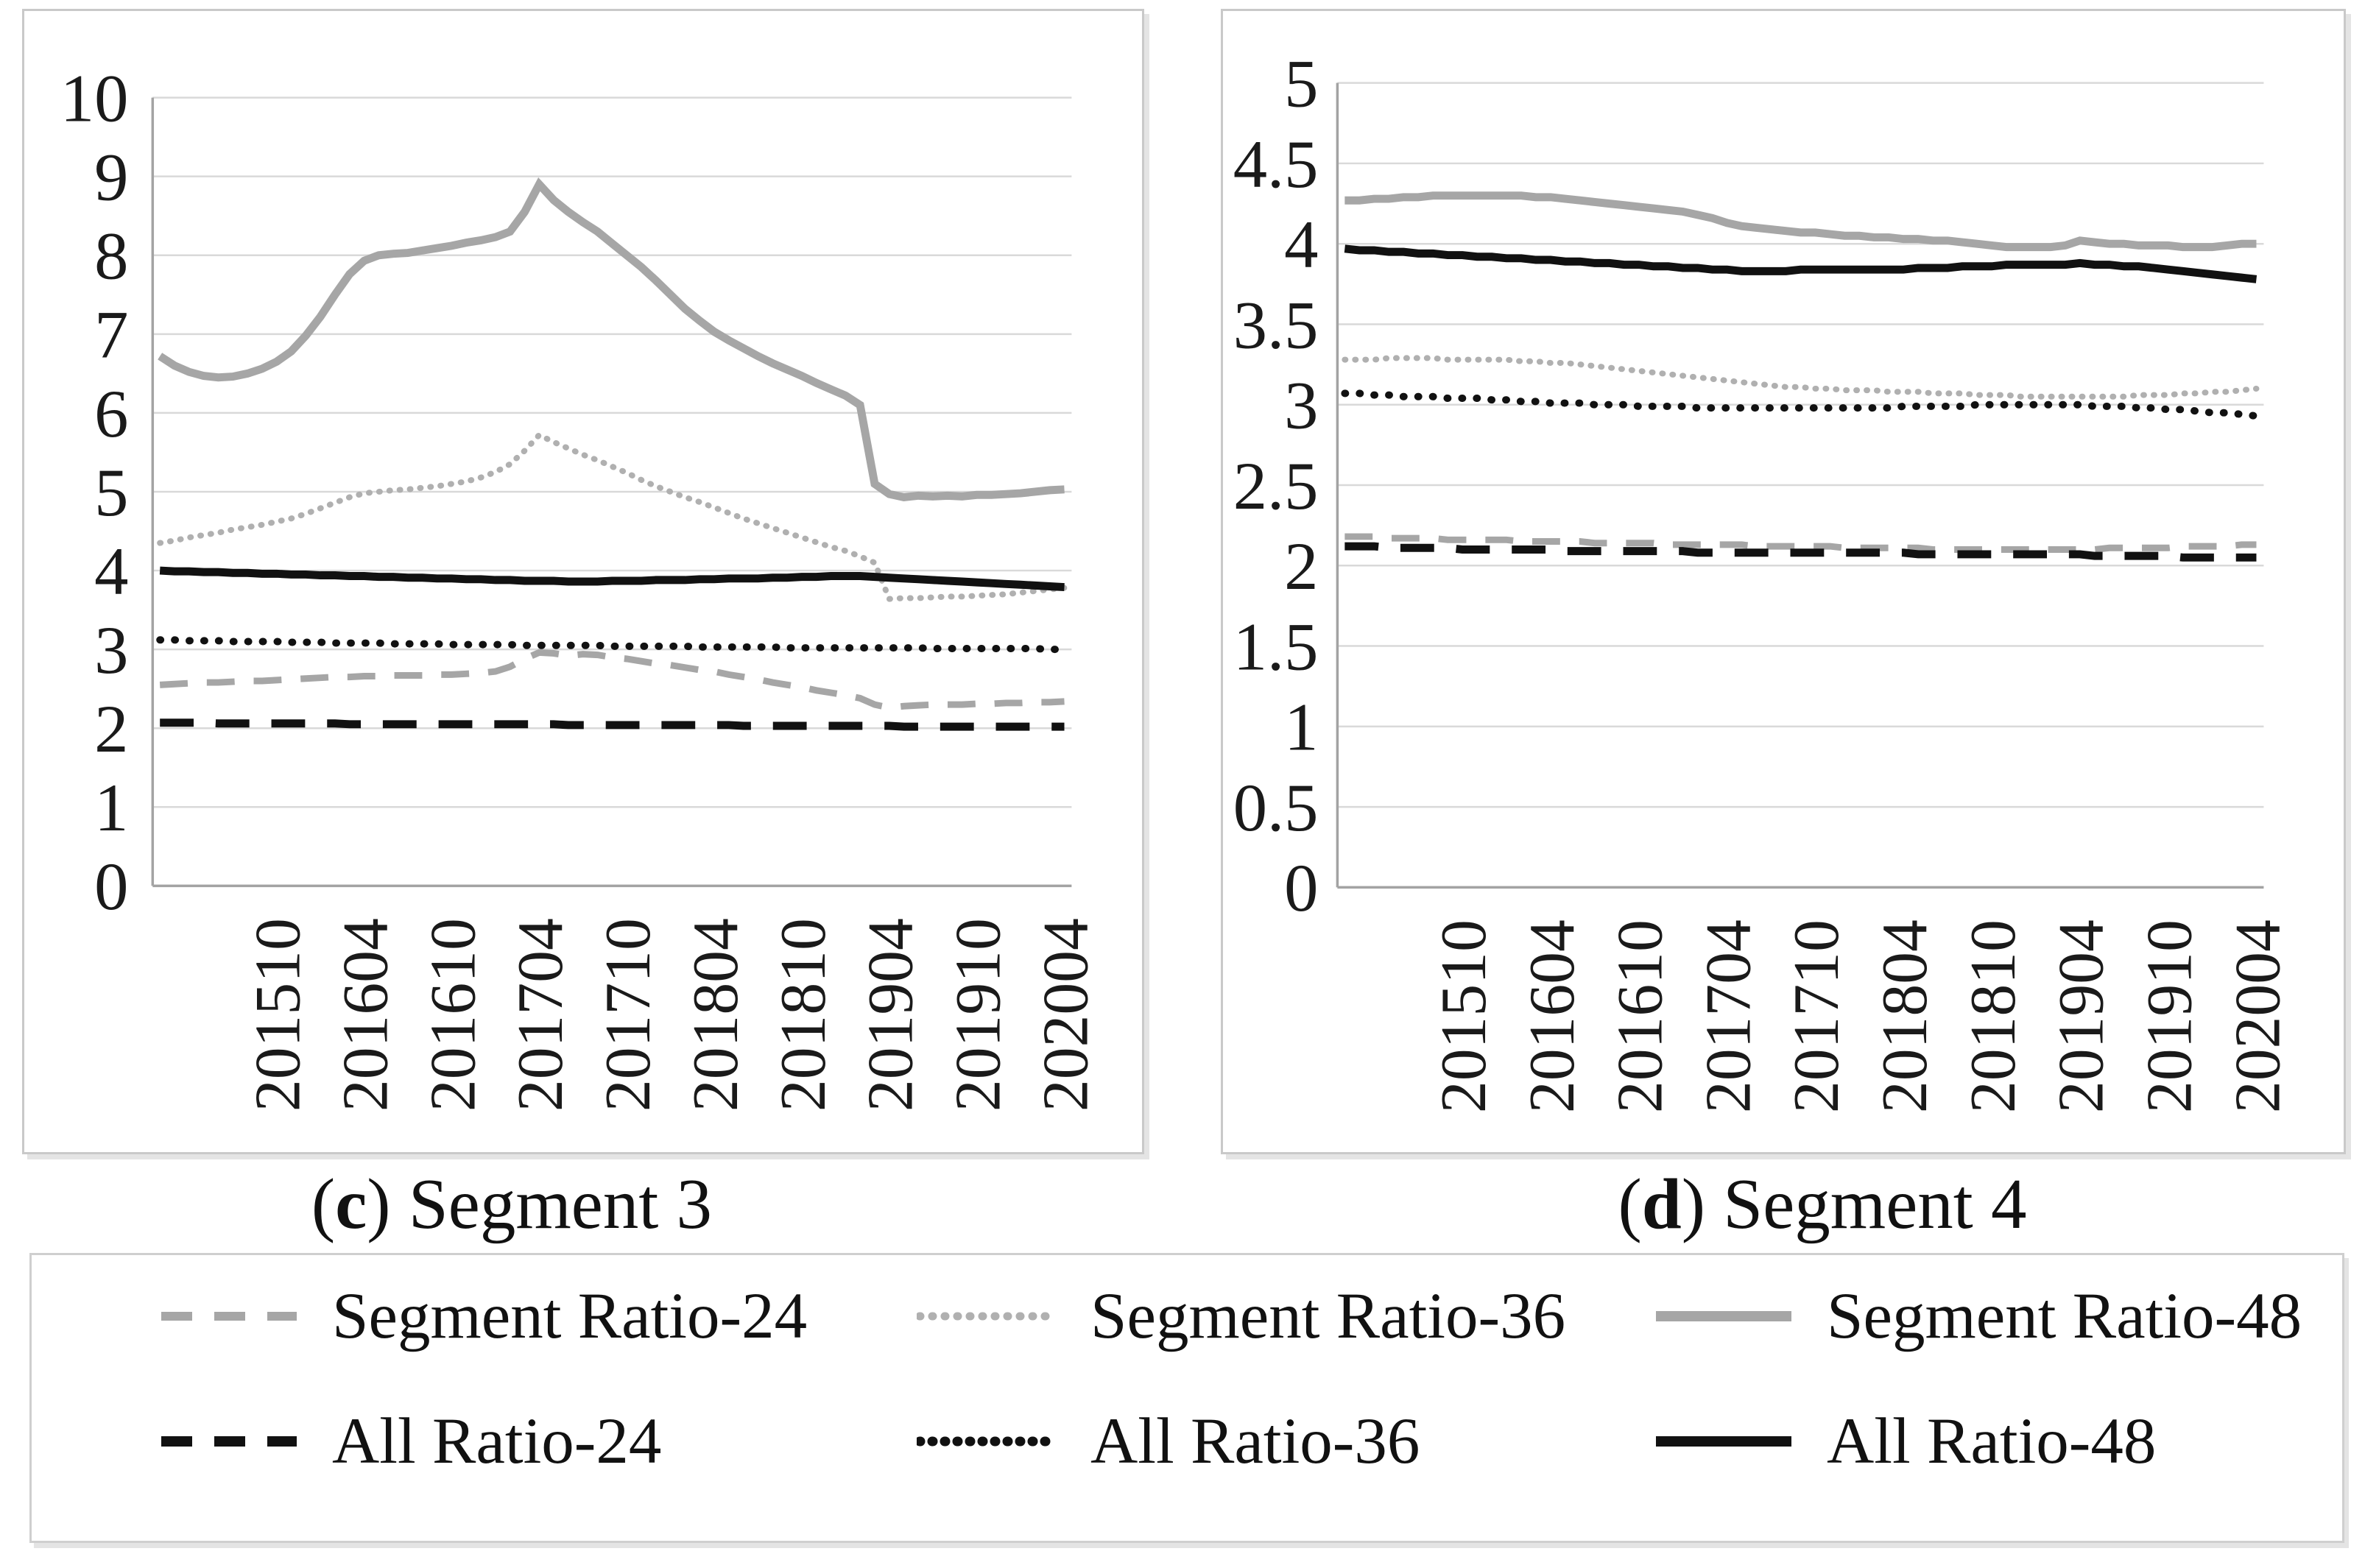 This screenshot has height=1568, width=2365. I want to click on chart-d-ytick-2.5: 2.5, so click(1276, 486).